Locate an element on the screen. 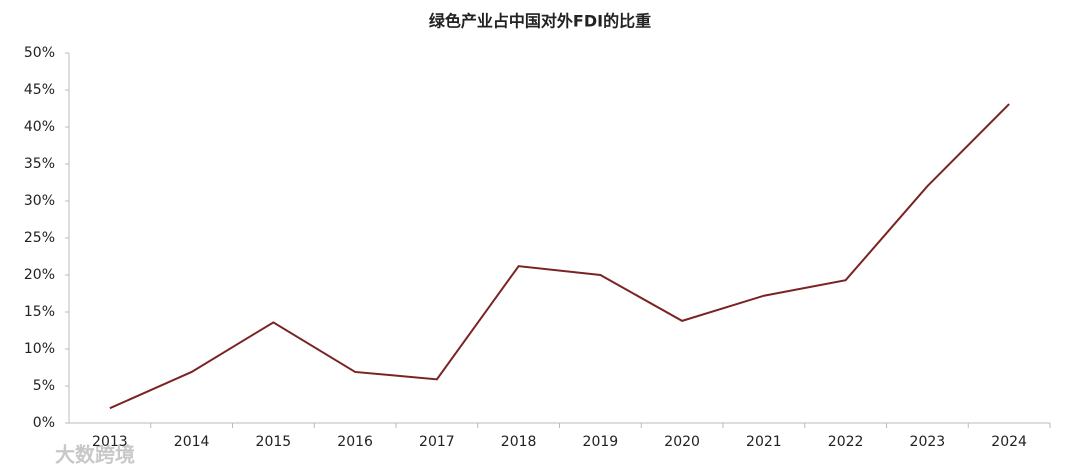 The image size is (1080, 475). y-tick-label: 0% is located at coordinates (44, 423).